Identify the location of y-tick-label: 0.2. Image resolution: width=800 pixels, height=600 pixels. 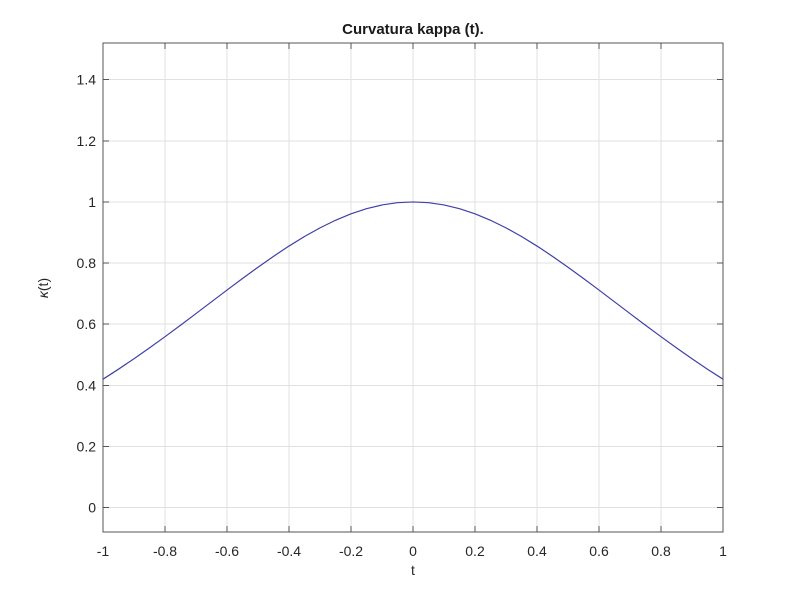
(87, 446).